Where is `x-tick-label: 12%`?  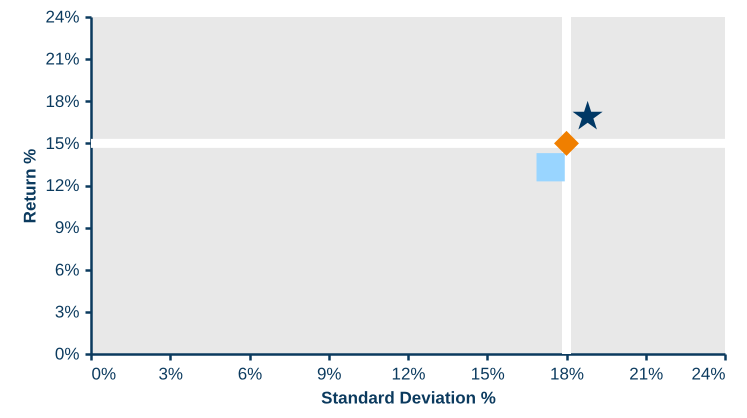
x-tick-label: 12% is located at coordinates (408, 374).